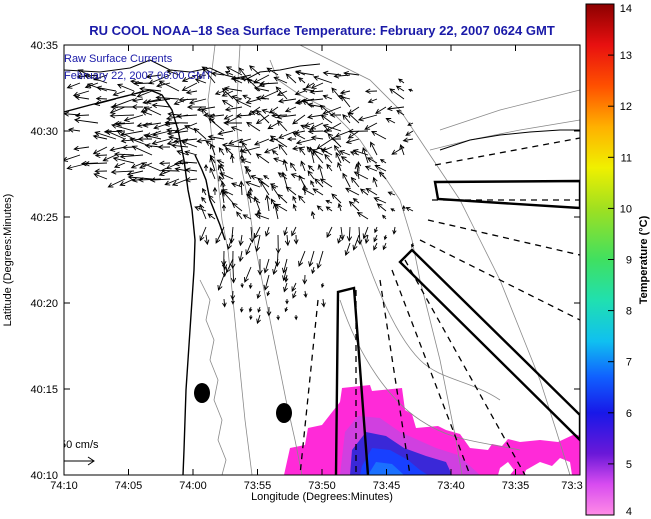  What do you see at coordinates (626, 209) in the screenshot?
I see `colorbar-tick-label: 10` at bounding box center [626, 209].